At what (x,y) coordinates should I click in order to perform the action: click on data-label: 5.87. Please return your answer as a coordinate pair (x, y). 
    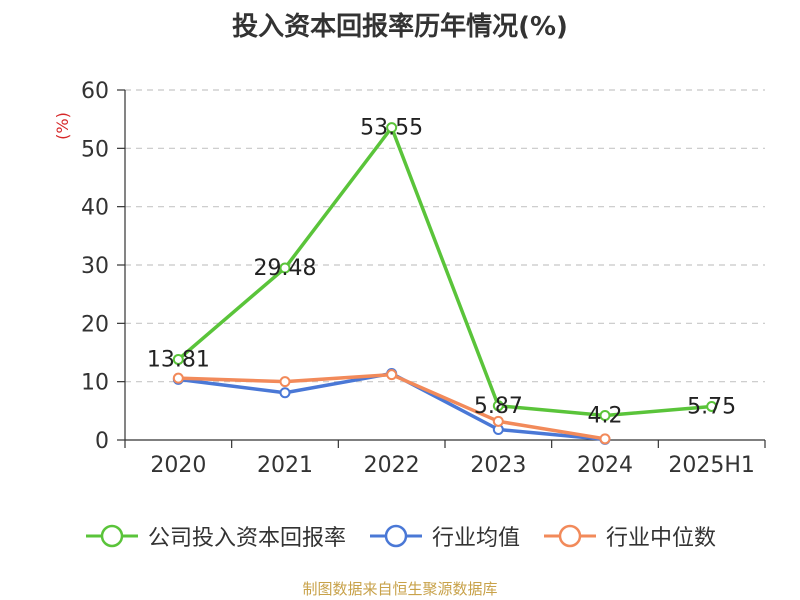
    Looking at the image, I should click on (498, 406).